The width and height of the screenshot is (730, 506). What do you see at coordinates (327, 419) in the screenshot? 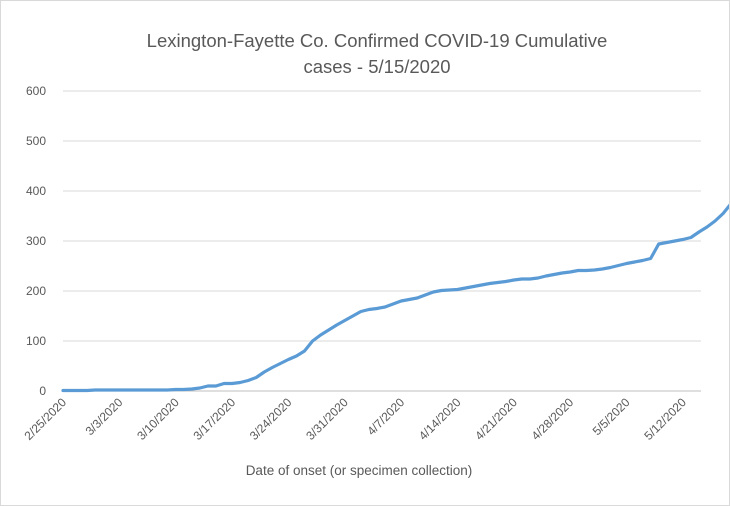
I see `x-tick-label: 3/31/2020` at bounding box center [327, 419].